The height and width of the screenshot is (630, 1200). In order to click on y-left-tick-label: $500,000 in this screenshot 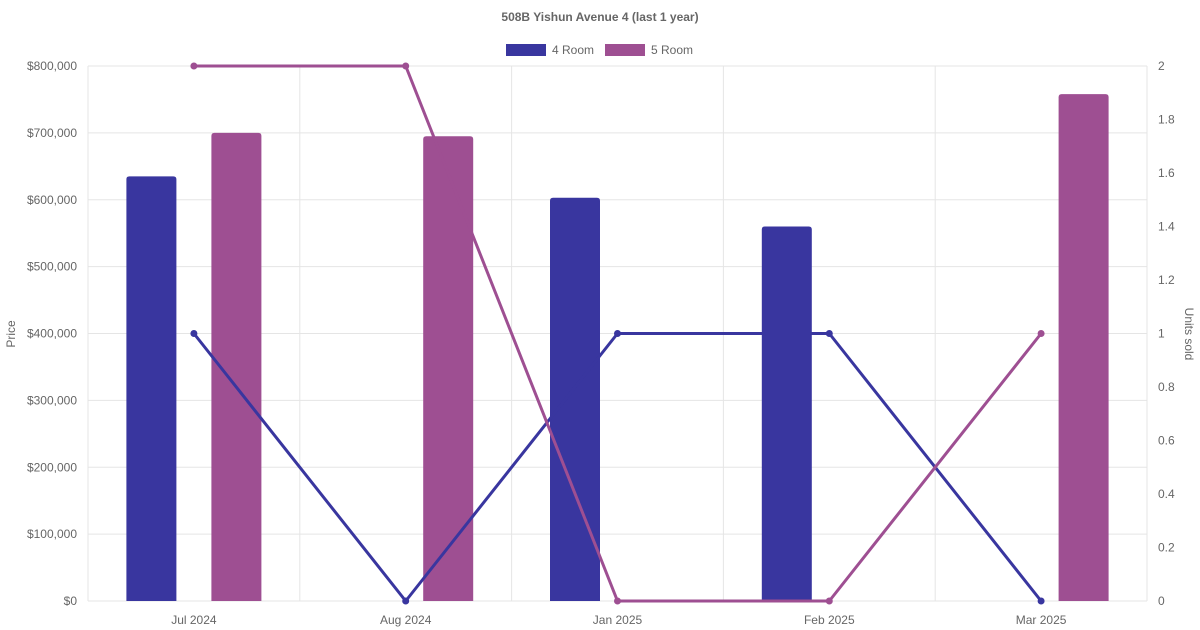, I will do `click(52, 267)`.